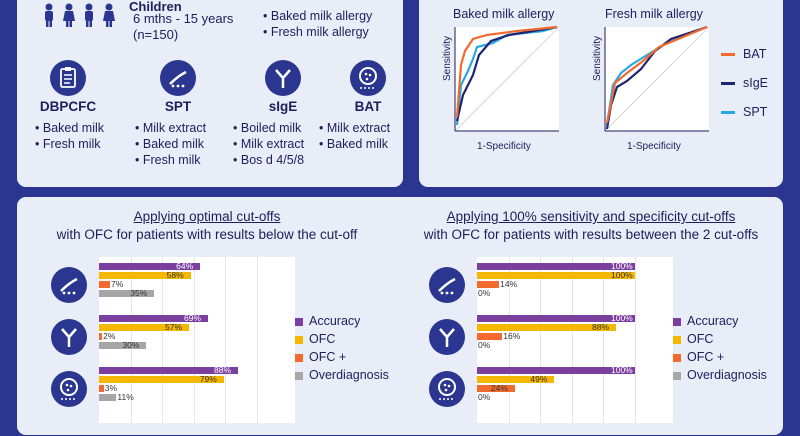 The width and height of the screenshot is (800, 436). What do you see at coordinates (447, 337) in the screenshot?
I see `antibody-icon` at bounding box center [447, 337].